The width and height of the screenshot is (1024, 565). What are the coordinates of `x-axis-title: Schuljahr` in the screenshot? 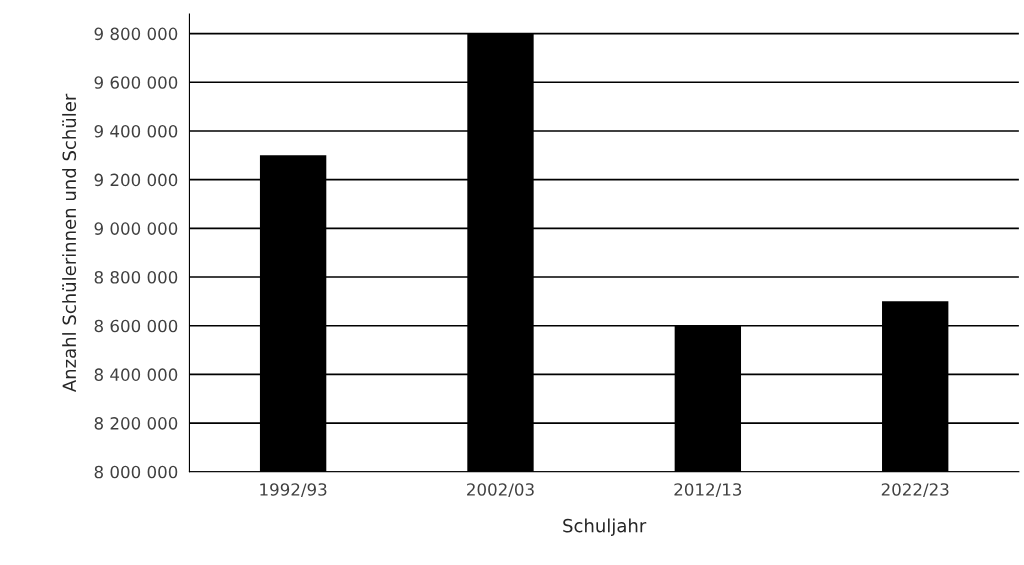 It's located at (605, 527).